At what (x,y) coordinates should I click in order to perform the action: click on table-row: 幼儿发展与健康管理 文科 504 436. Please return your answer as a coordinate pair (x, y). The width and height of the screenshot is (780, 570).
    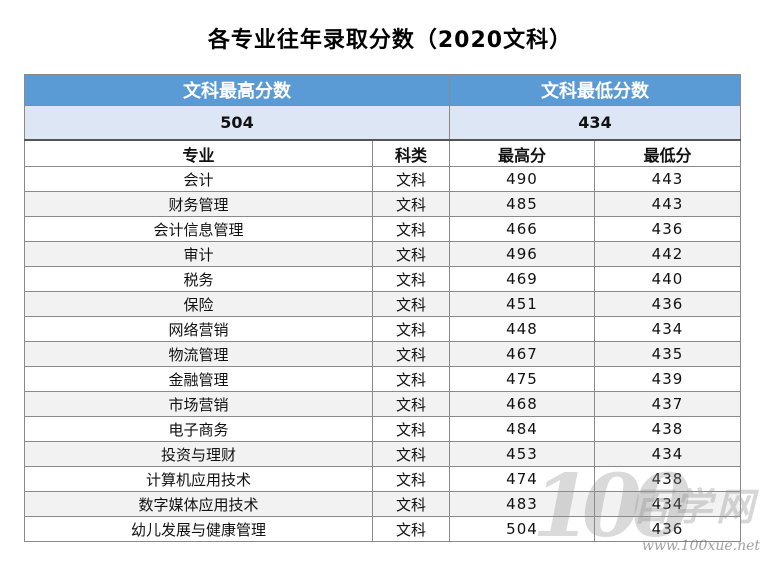
    Looking at the image, I should click on (382, 529).